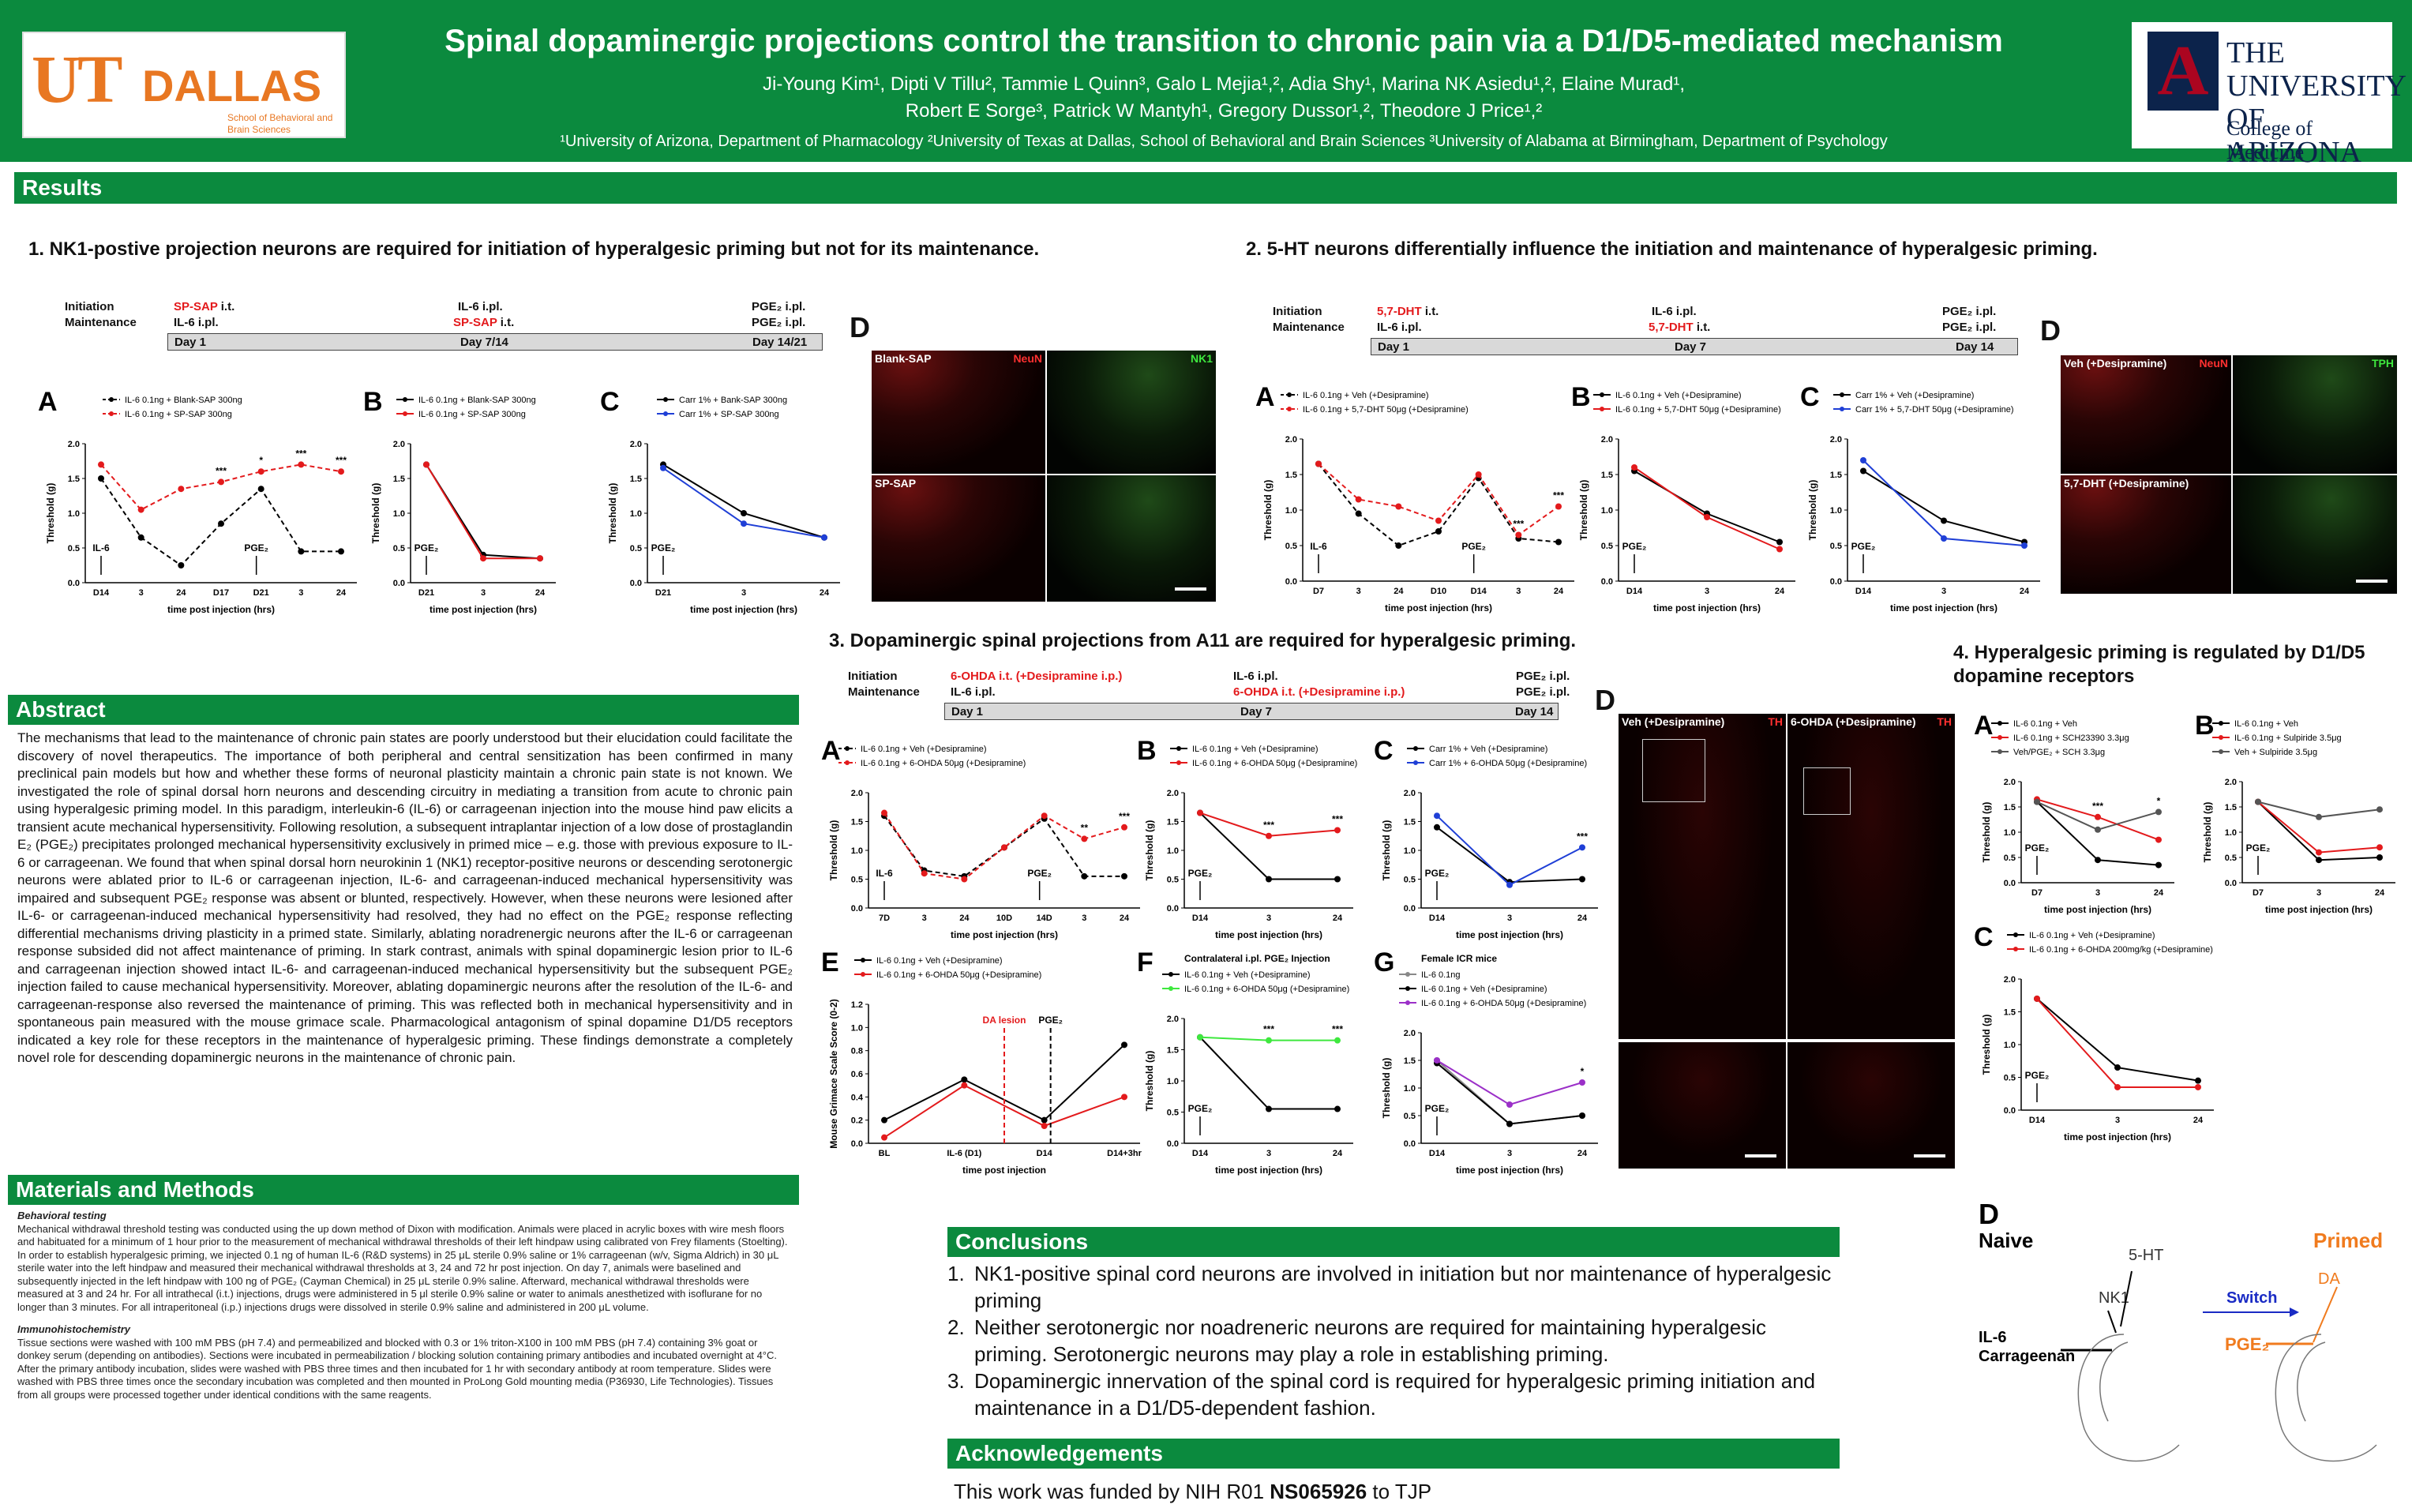  I want to click on stain-label: TPH, so click(2383, 363).